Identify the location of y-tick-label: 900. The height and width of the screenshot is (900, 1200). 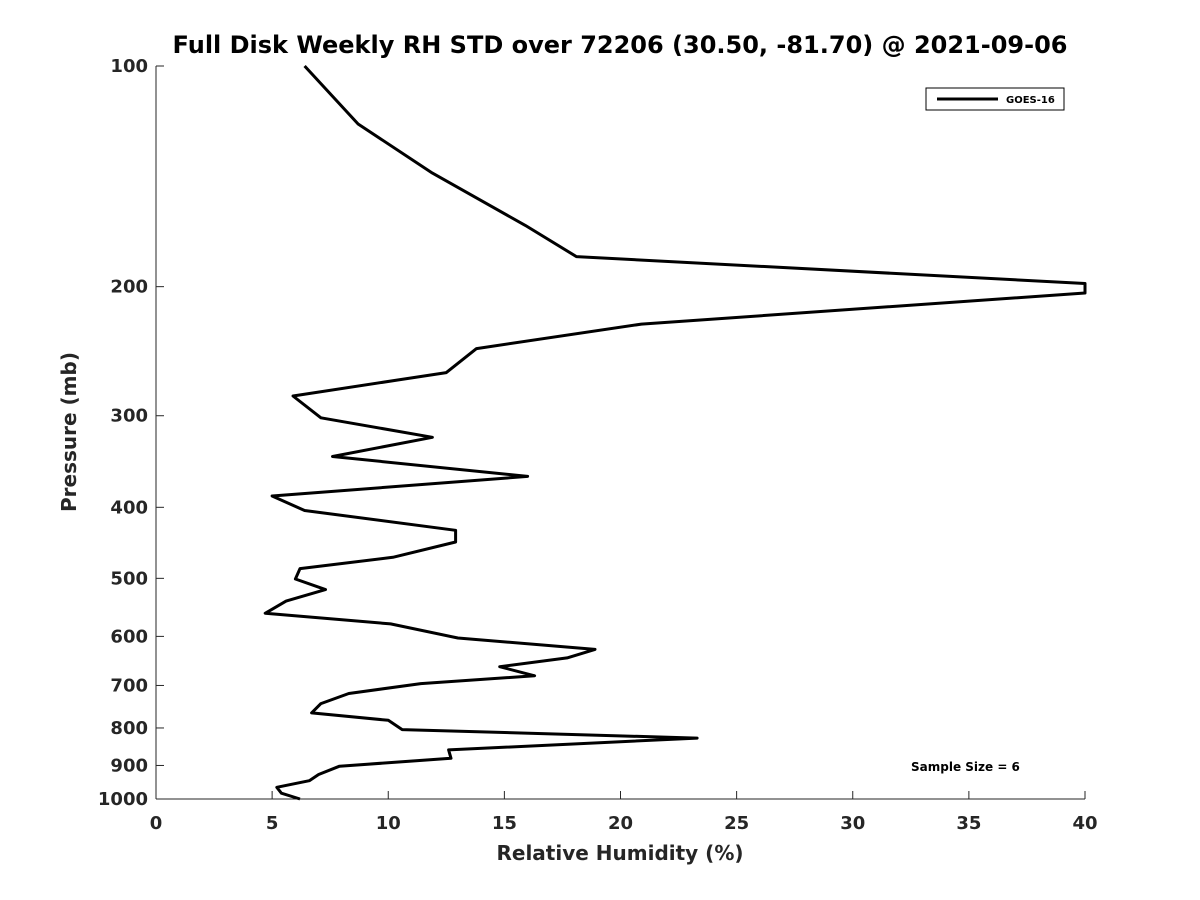
(129, 765).